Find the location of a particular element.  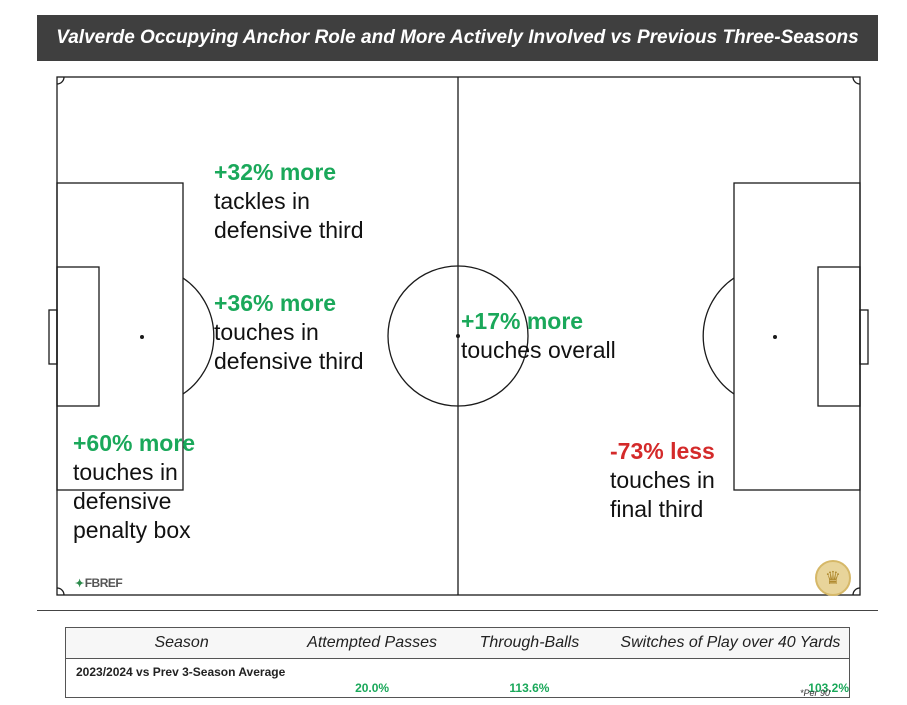

right-penalty-area is located at coordinates (797, 336).